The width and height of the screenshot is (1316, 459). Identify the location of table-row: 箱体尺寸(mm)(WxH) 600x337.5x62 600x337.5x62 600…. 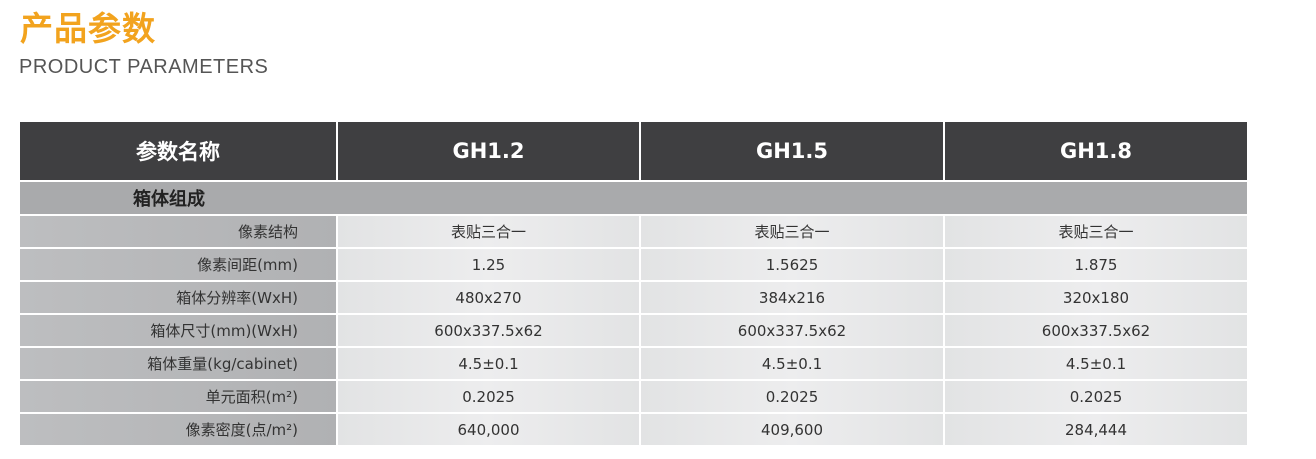
(634, 330).